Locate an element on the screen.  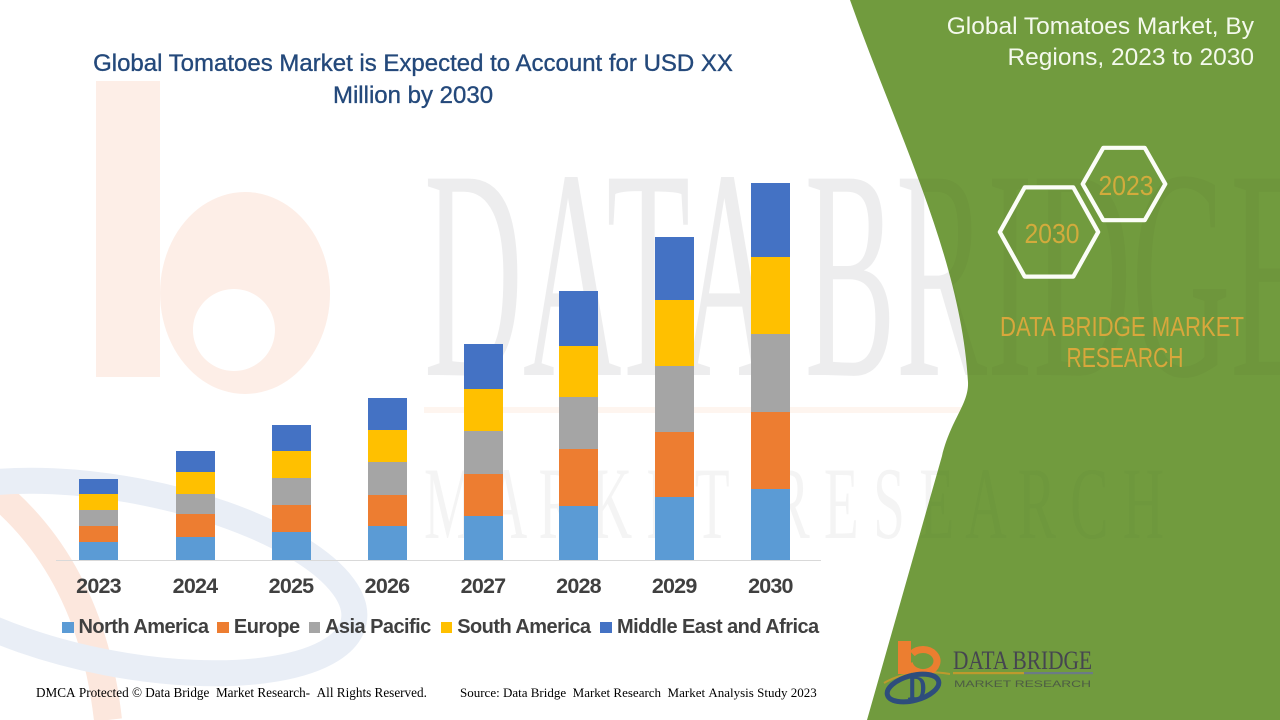
svg-text: RESEARCH is located at coordinates (1125, 357).